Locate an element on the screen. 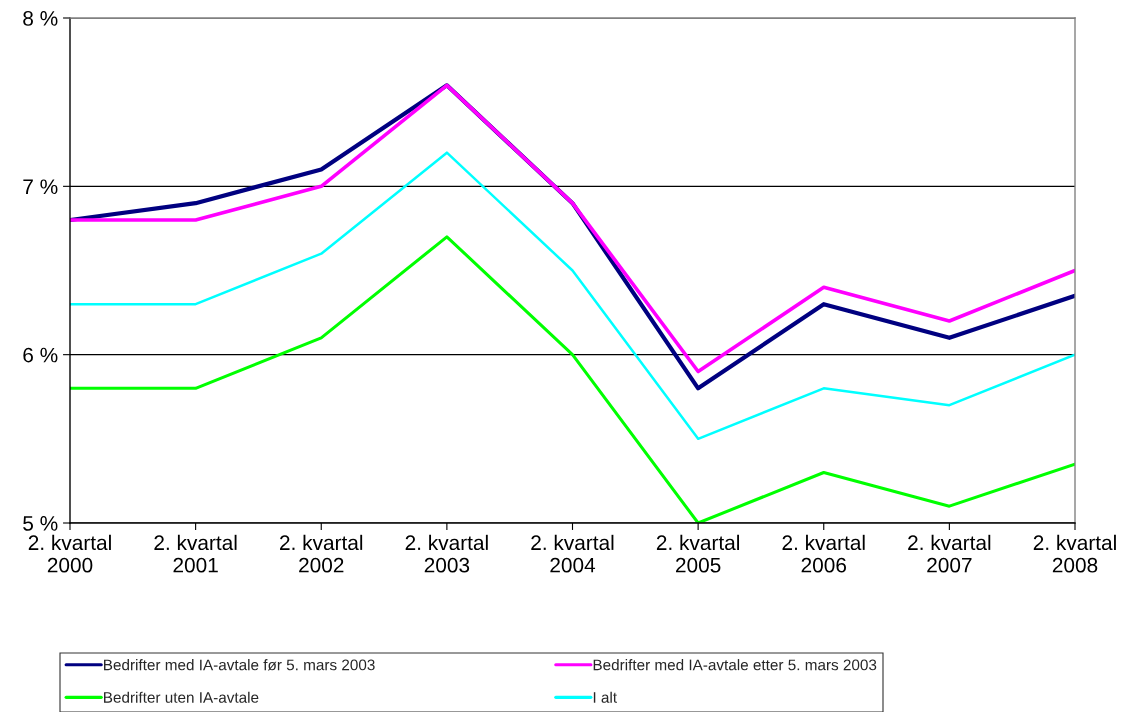 The height and width of the screenshot is (712, 1126). x-tick-label: 2. kvartal 2006 is located at coordinates (823, 553).